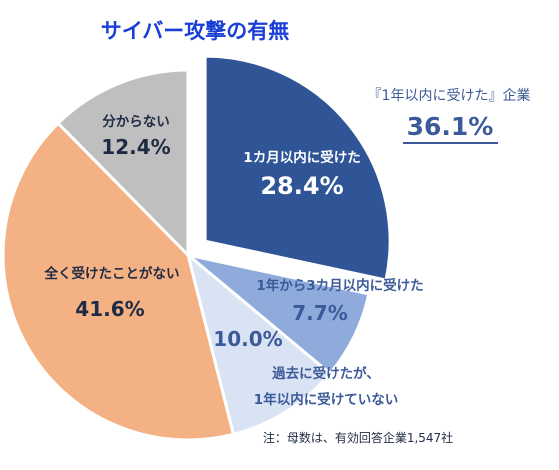 This screenshot has height=470, width=559. What do you see at coordinates (301, 157) in the screenshot?
I see `slice-label-1month: 1カ月以内に受けた` at bounding box center [301, 157].